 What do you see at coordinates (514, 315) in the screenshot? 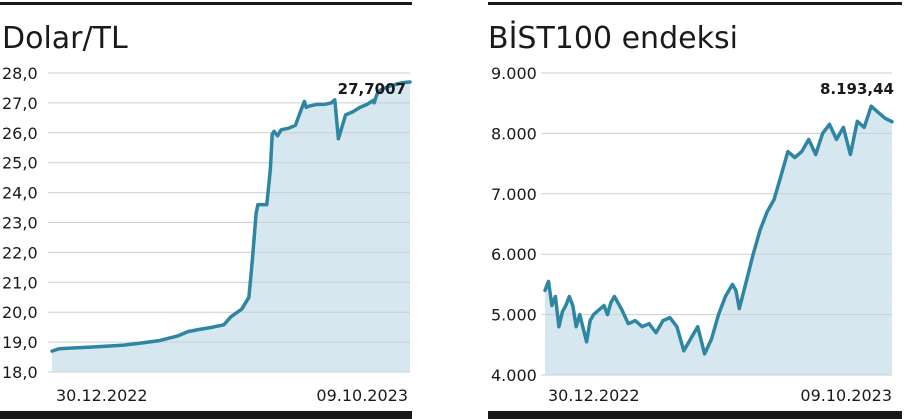
I see `chart-2-y-tick-label: 5.000` at bounding box center [514, 315].